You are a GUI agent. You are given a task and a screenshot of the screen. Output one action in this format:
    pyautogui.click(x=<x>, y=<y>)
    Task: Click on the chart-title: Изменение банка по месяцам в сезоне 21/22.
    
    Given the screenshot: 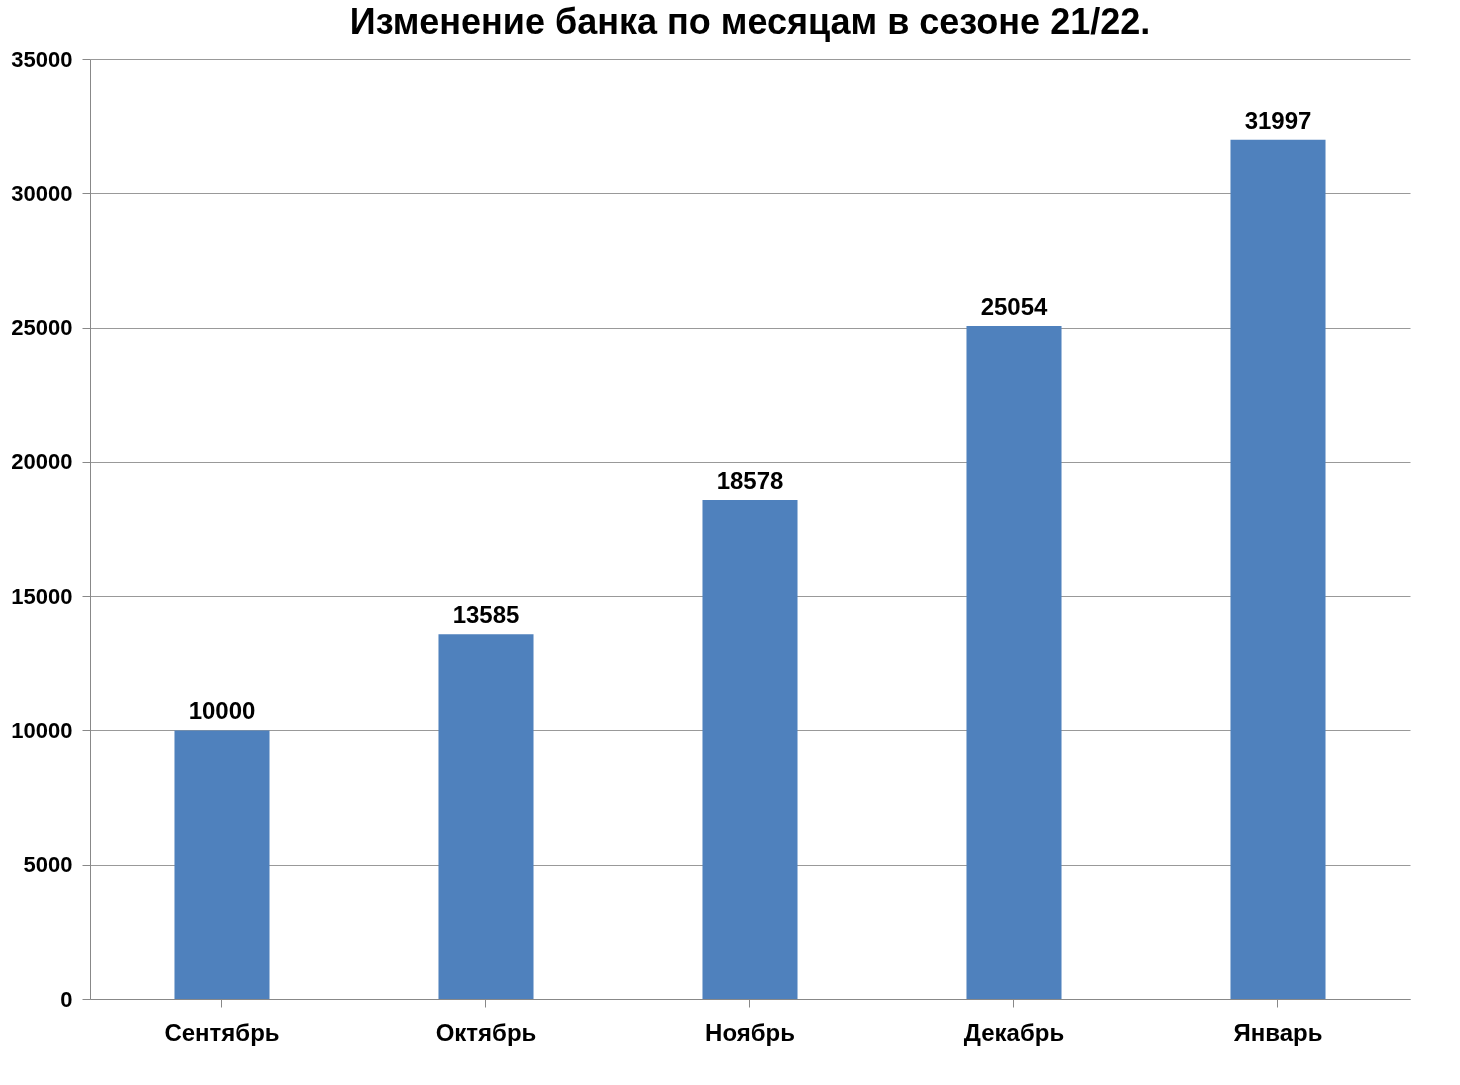 What is the action you would take?
    pyautogui.click(x=750, y=21)
    